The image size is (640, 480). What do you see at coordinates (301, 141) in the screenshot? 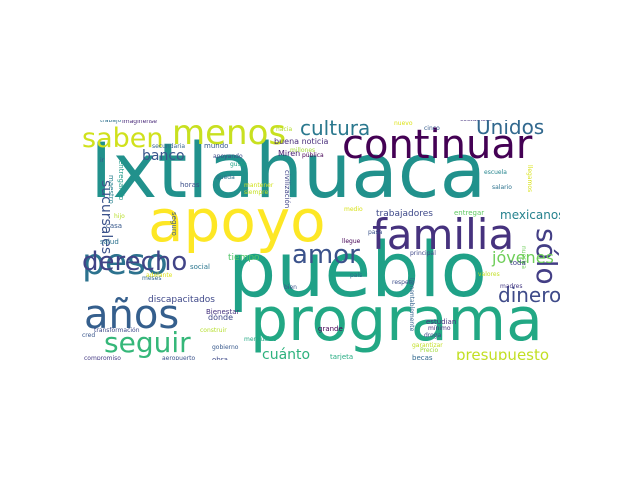
I see `word-buena-noticia: buena noticia` at bounding box center [301, 141].